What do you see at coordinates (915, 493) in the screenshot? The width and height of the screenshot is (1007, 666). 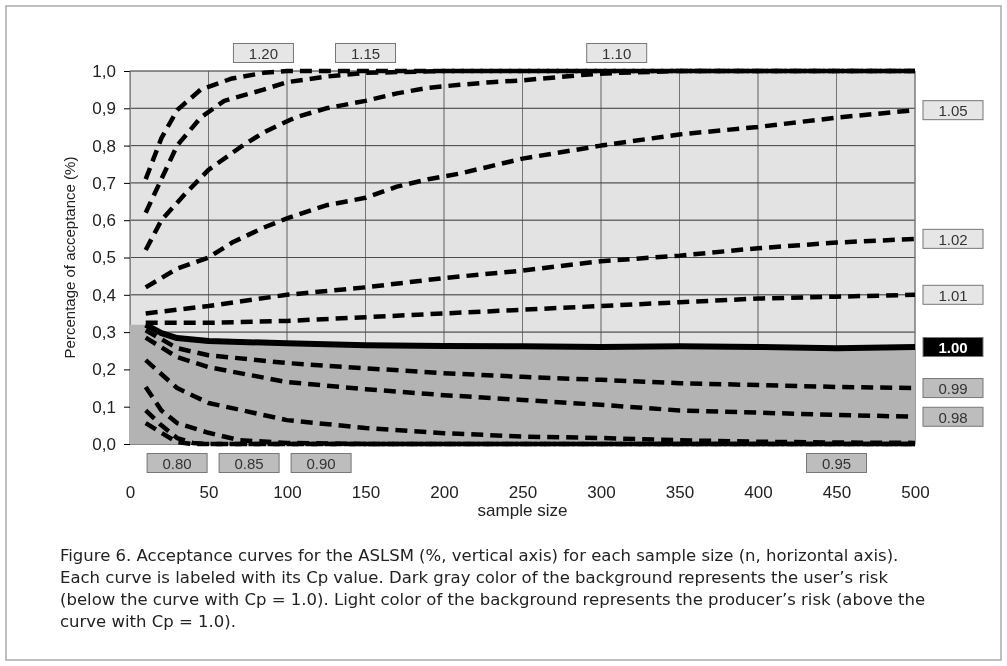 I see `x-tick-label: 500` at bounding box center [915, 493].